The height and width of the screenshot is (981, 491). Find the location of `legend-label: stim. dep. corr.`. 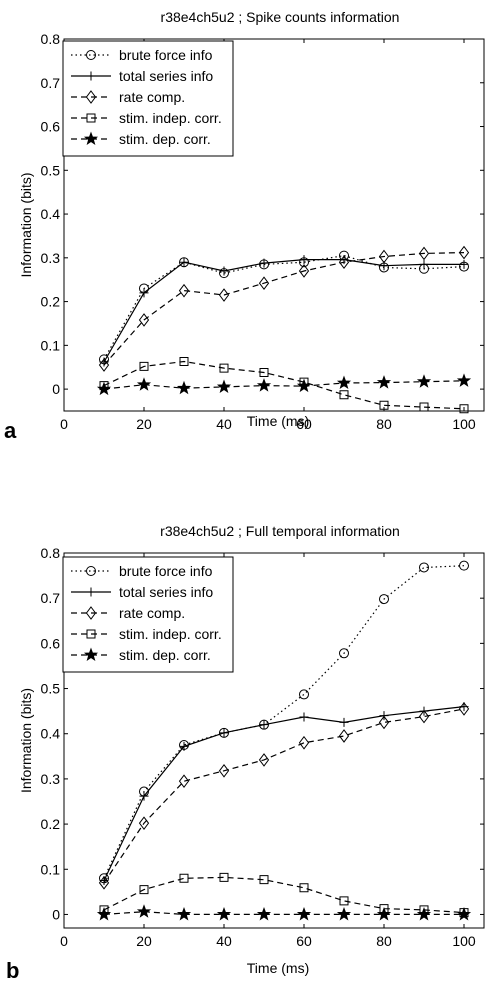

legend-label: stim. dep. corr. is located at coordinates (165, 139).